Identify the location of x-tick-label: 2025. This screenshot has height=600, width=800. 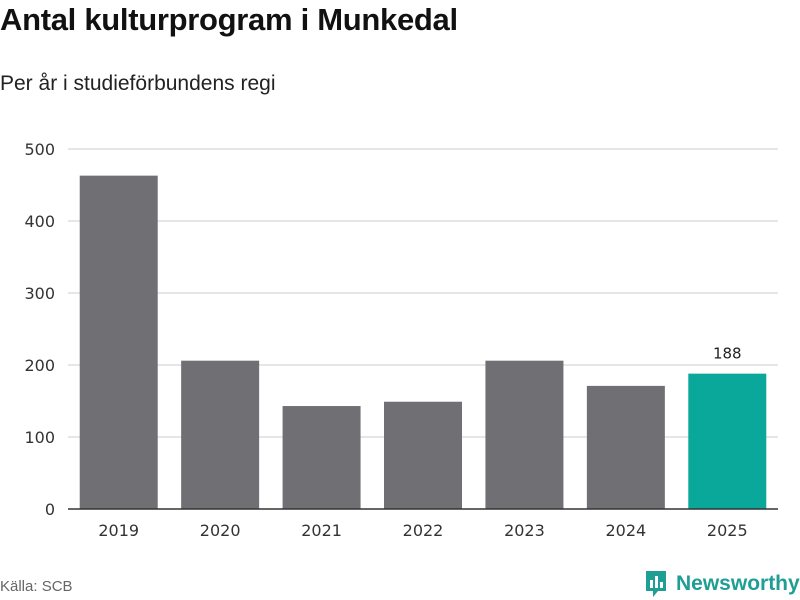
(727, 530).